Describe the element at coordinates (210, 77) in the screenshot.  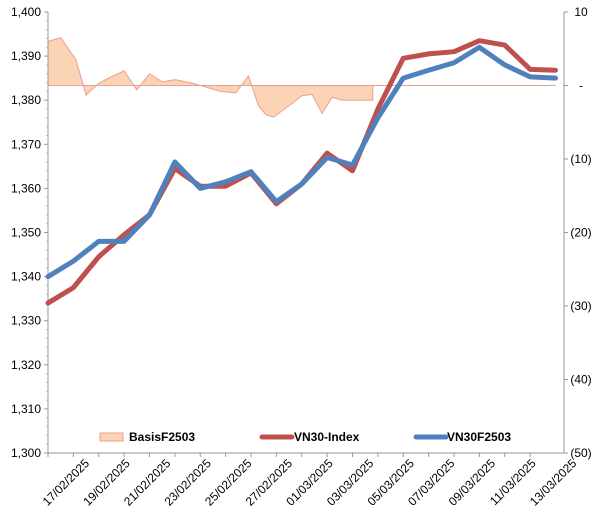
I see `basis-area` at that location.